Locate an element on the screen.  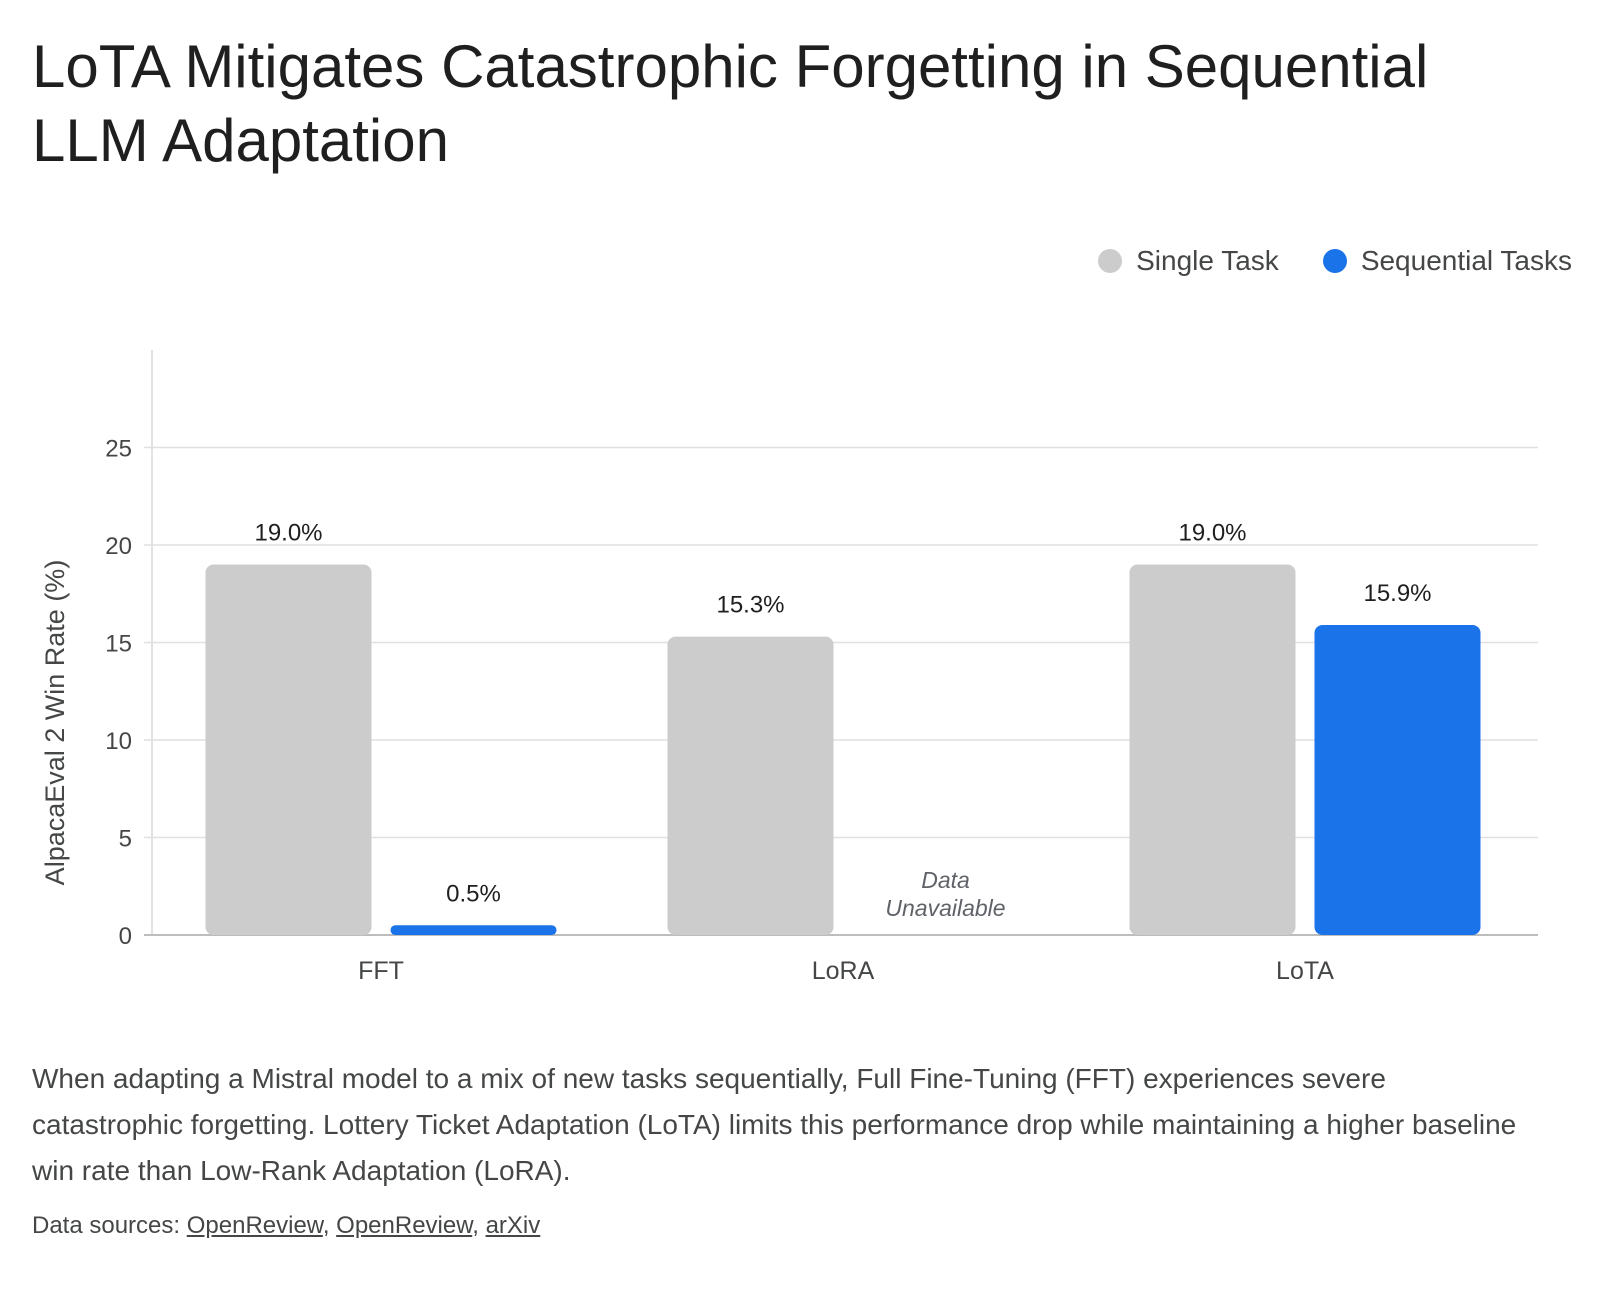
legend-item-single-task: Single Task is located at coordinates (1188, 261).